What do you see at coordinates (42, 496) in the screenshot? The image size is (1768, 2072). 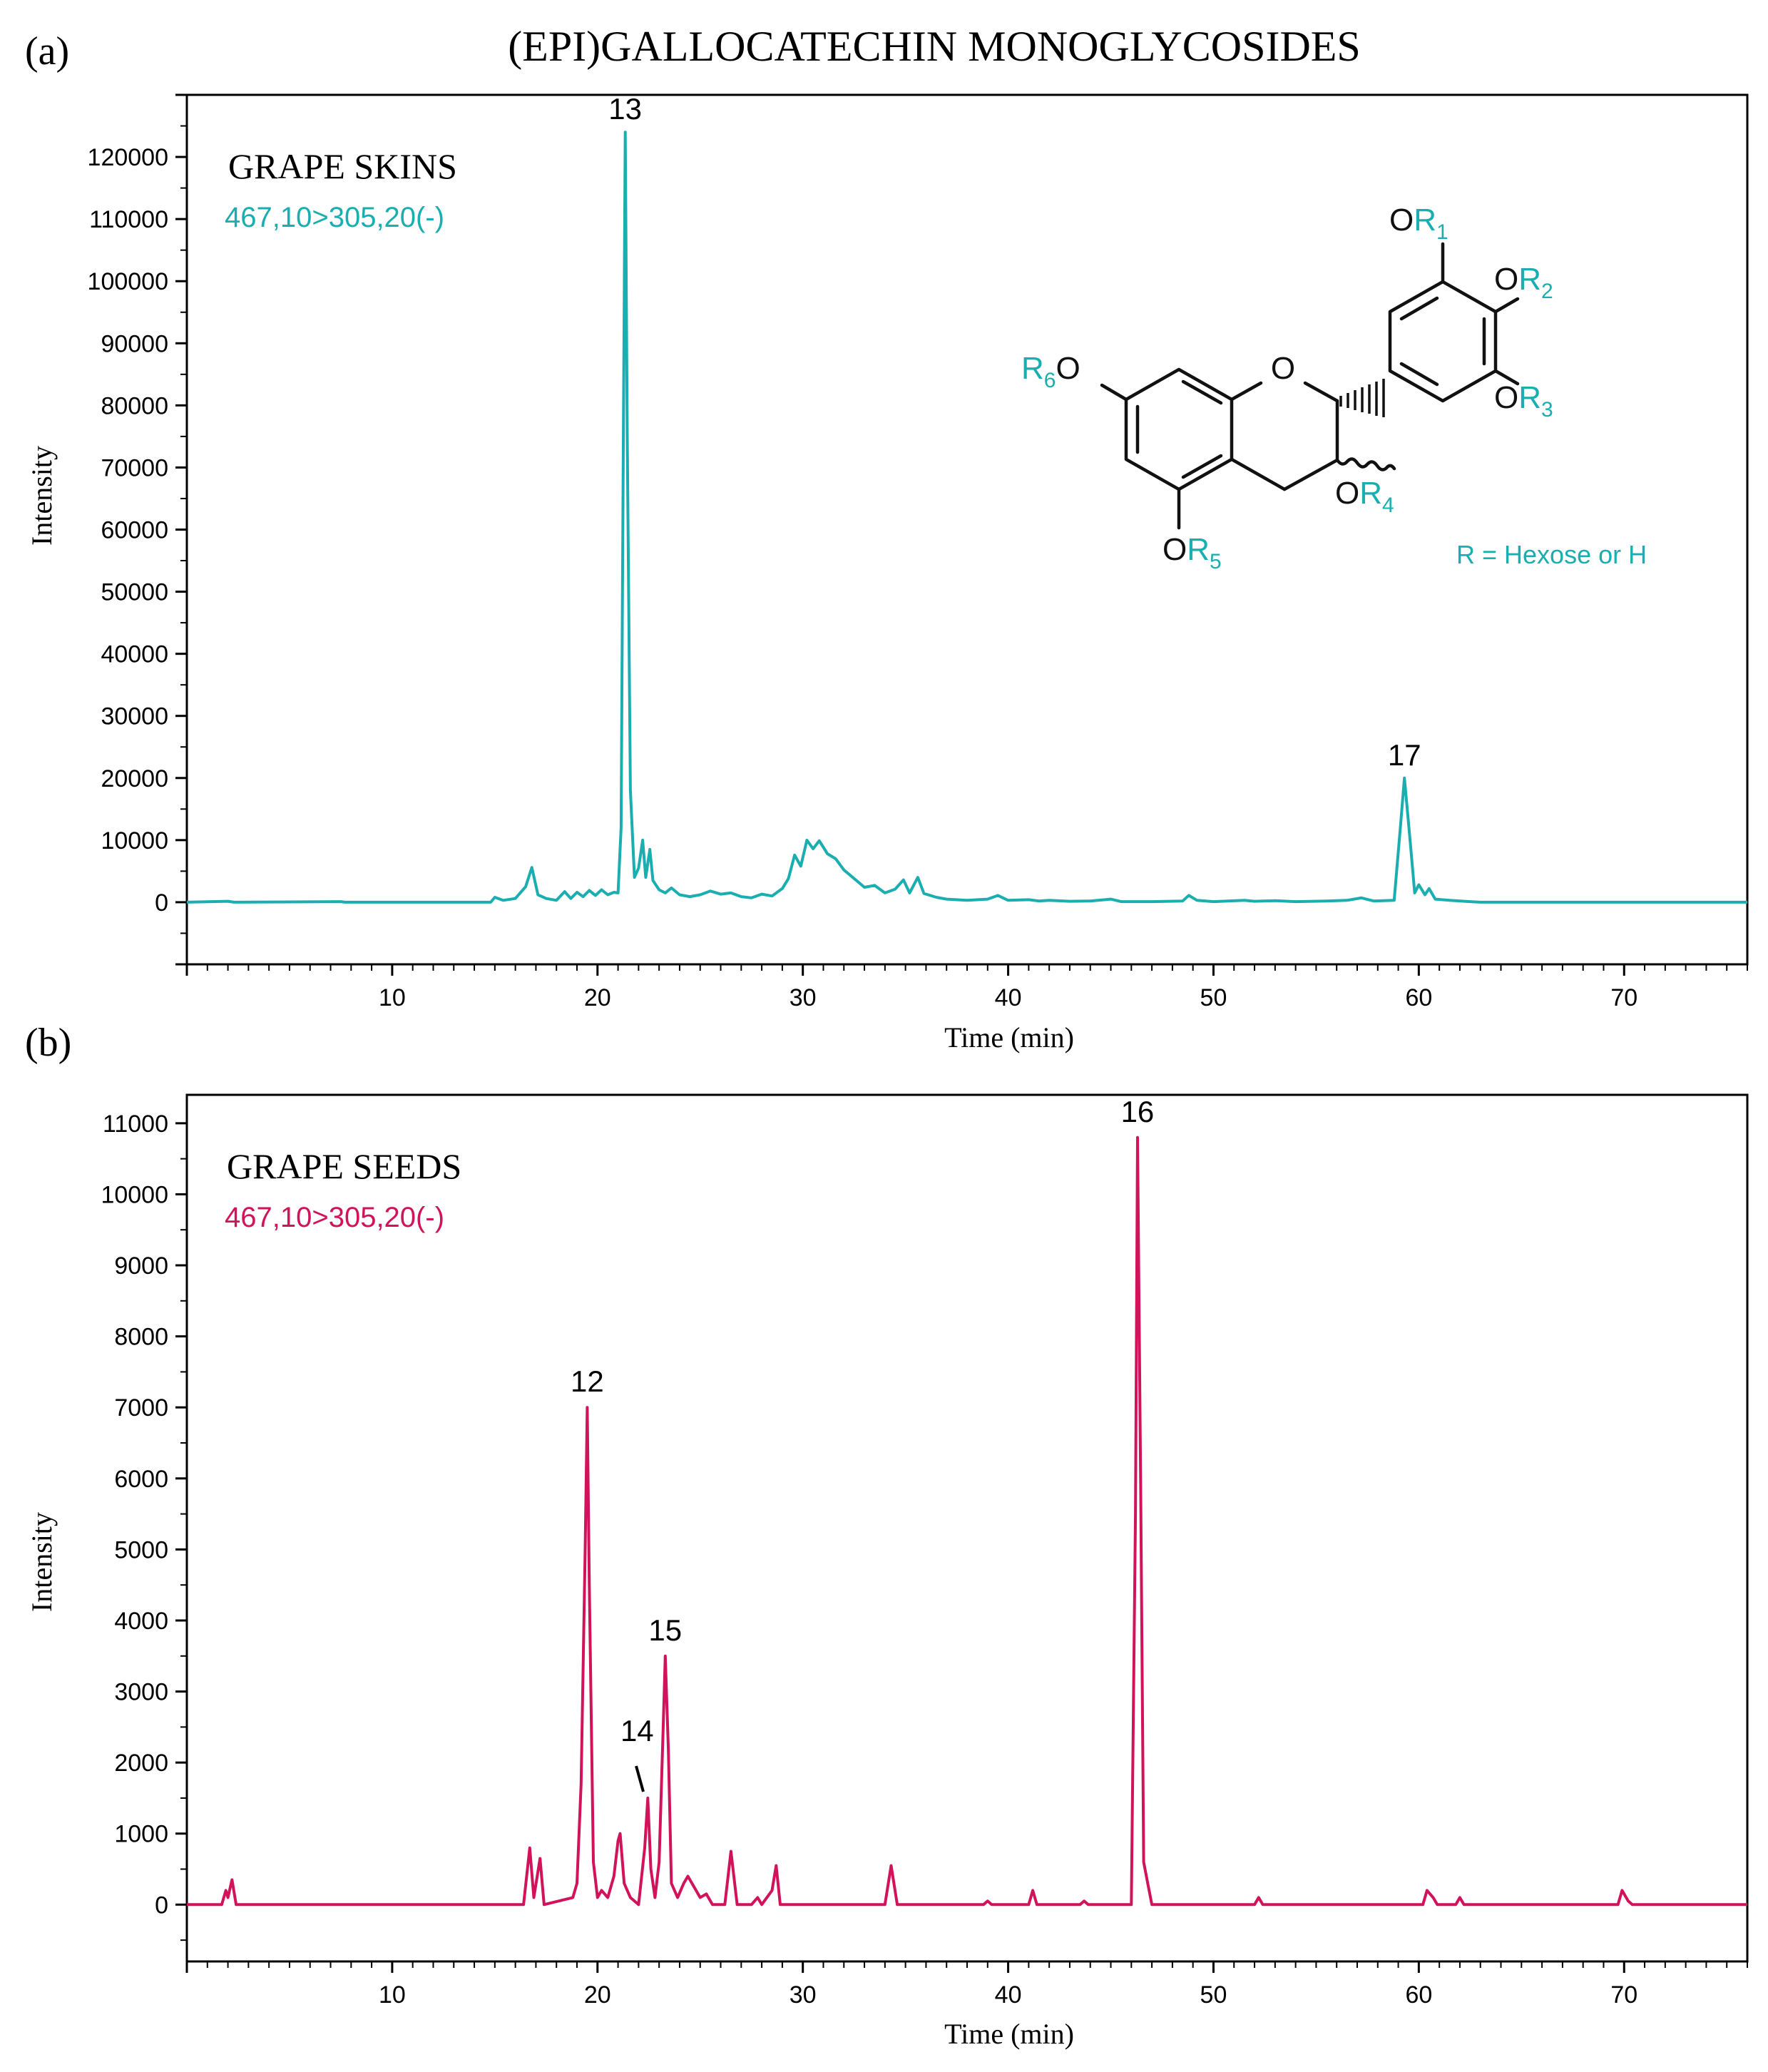 I see `panel-a-y-axis-label: Intensity` at bounding box center [42, 496].